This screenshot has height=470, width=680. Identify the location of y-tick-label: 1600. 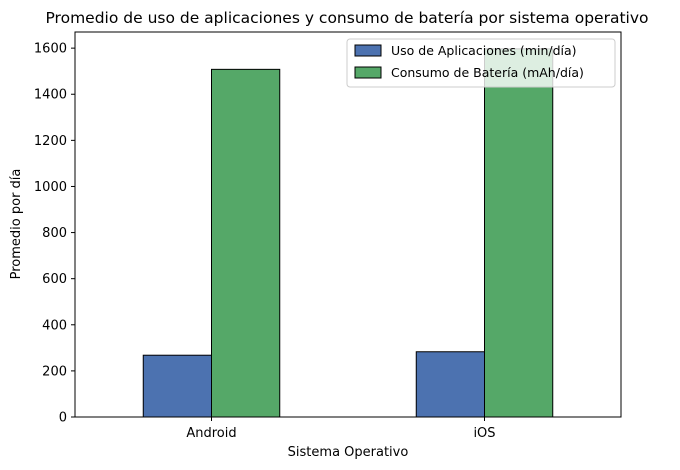
(50, 49).